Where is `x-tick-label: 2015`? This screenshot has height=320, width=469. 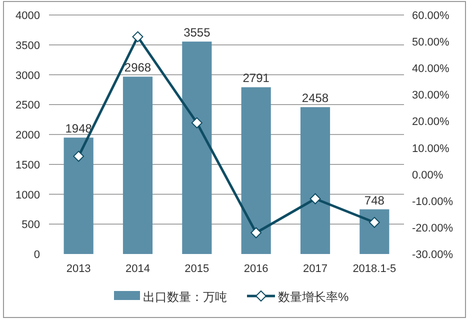
x-tick-label: 2015 is located at coordinates (197, 269).